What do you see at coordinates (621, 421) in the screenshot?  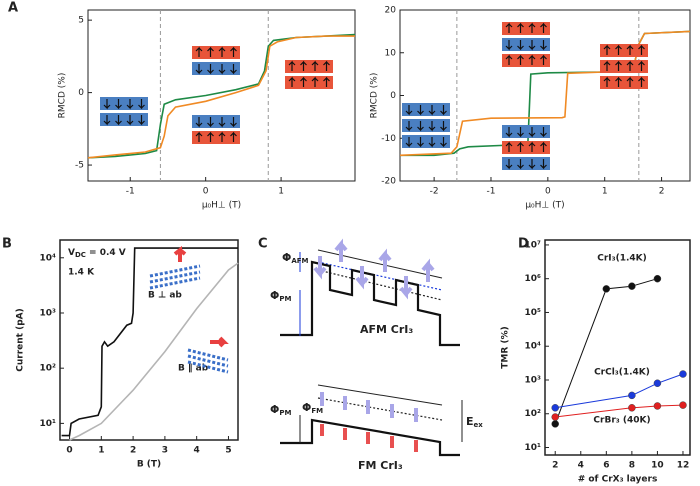 I see `series-label: CrBr₃ (40K)` at bounding box center [621, 421].